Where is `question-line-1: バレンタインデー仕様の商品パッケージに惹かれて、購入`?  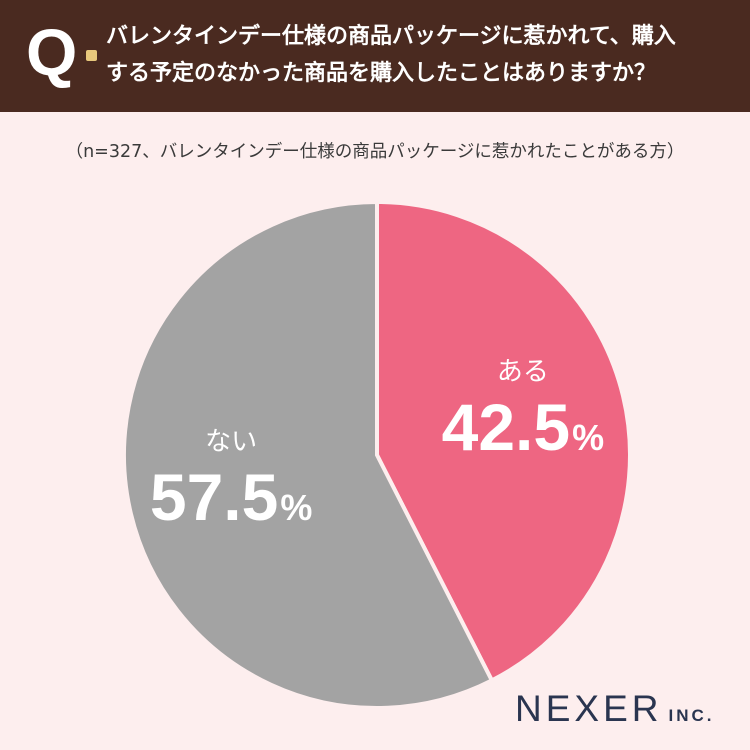
question-line-1: バレンタインデー仕様の商品パッケージに惹かれて、購入 is located at coordinates (391, 36).